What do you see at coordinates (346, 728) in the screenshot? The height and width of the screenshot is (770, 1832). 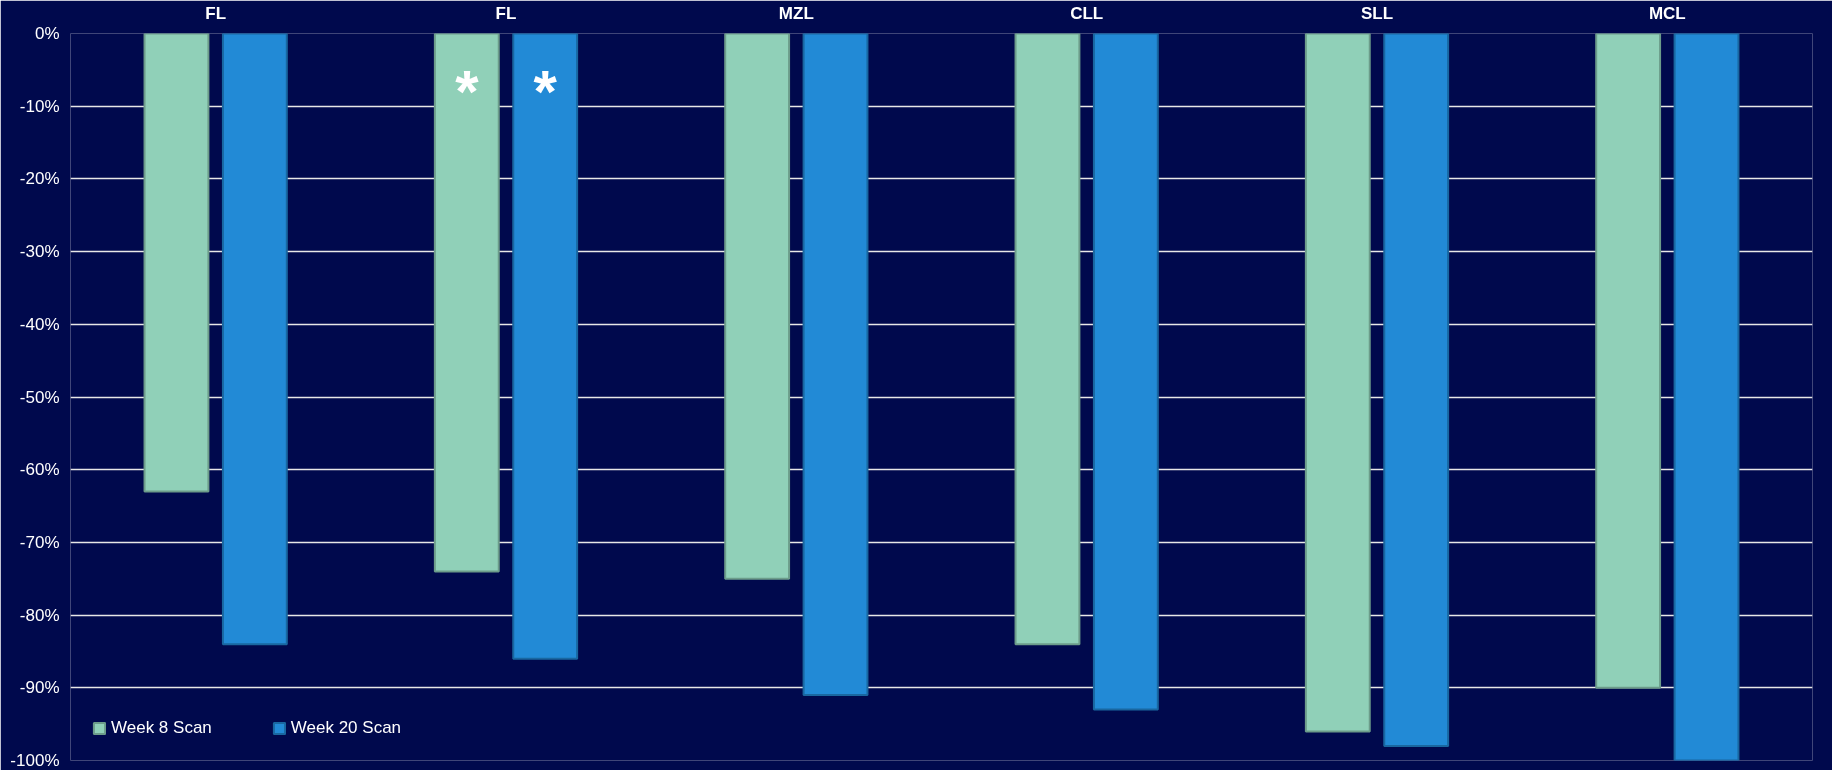 I see `legend-label: Week 20 Scan` at bounding box center [346, 728].